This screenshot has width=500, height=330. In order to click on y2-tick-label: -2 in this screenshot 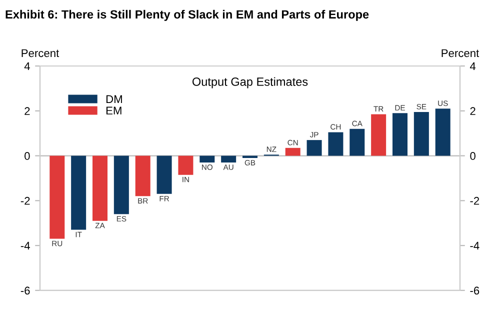, I will do `click(475, 200)`.